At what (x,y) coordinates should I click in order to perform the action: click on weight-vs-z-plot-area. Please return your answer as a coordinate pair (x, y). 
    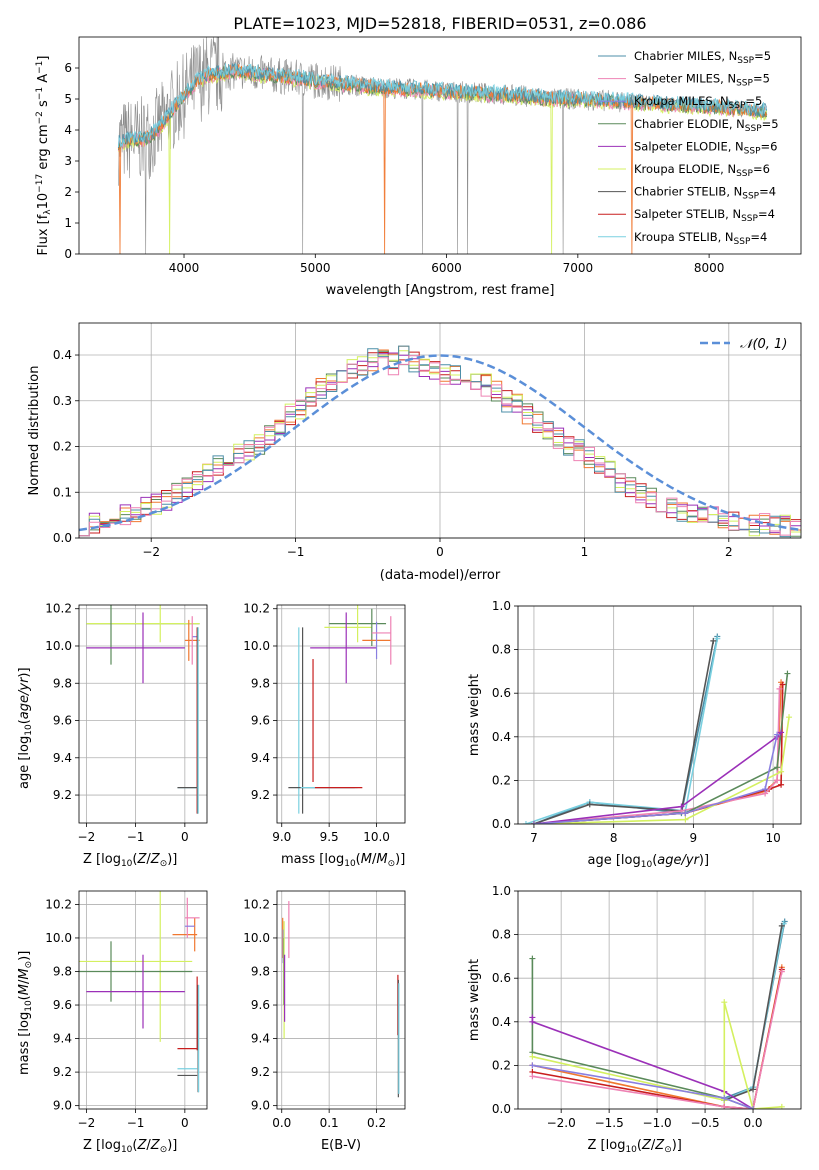
    Looking at the image, I should click on (658, 1013).